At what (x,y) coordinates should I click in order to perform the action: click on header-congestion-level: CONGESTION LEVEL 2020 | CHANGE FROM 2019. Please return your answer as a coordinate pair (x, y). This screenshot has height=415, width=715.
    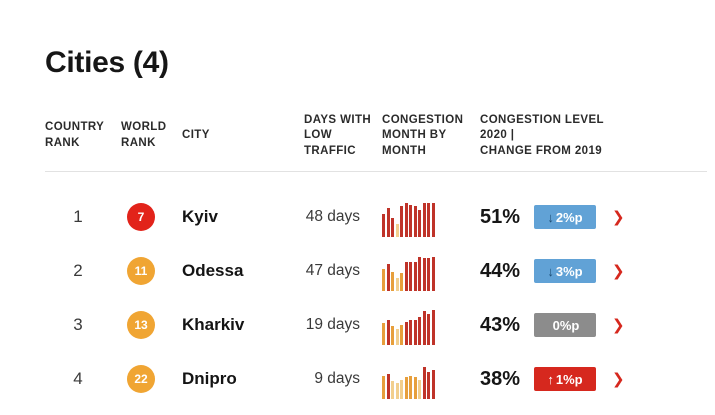
    Looking at the image, I should click on (542, 135).